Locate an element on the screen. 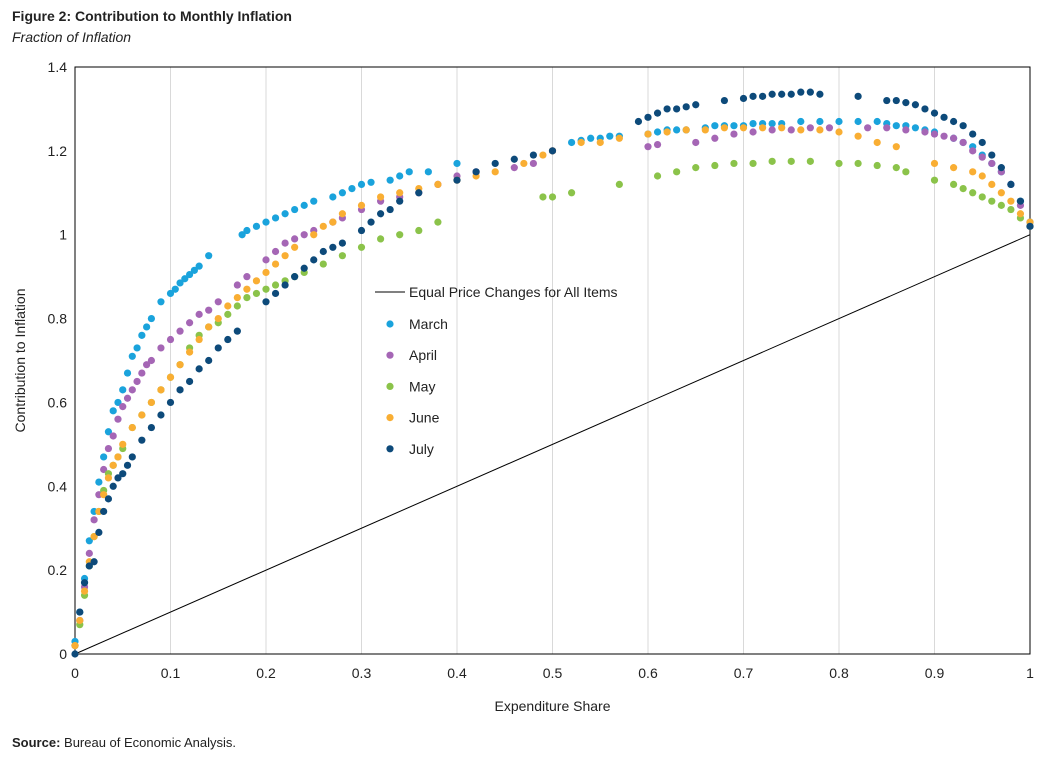 Image resolution: width=1044 pixels, height=758 pixels. legend-label-july: July is located at coordinates (421, 449).